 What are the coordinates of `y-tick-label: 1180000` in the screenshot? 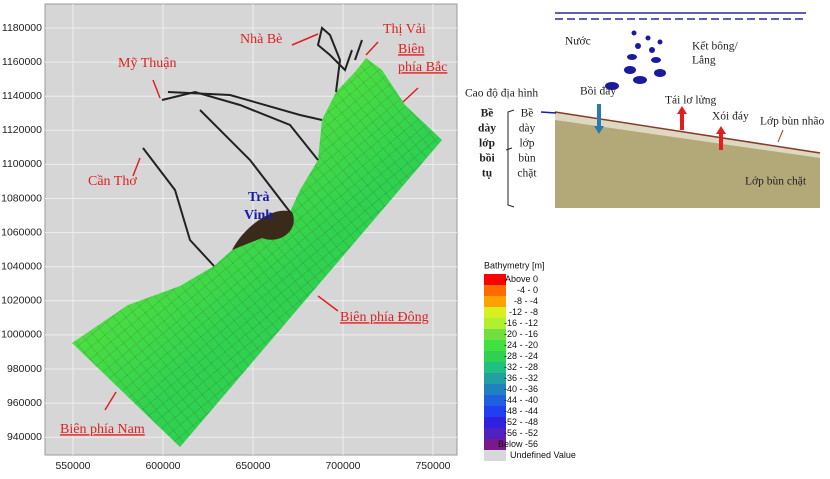 It's located at (22, 28).